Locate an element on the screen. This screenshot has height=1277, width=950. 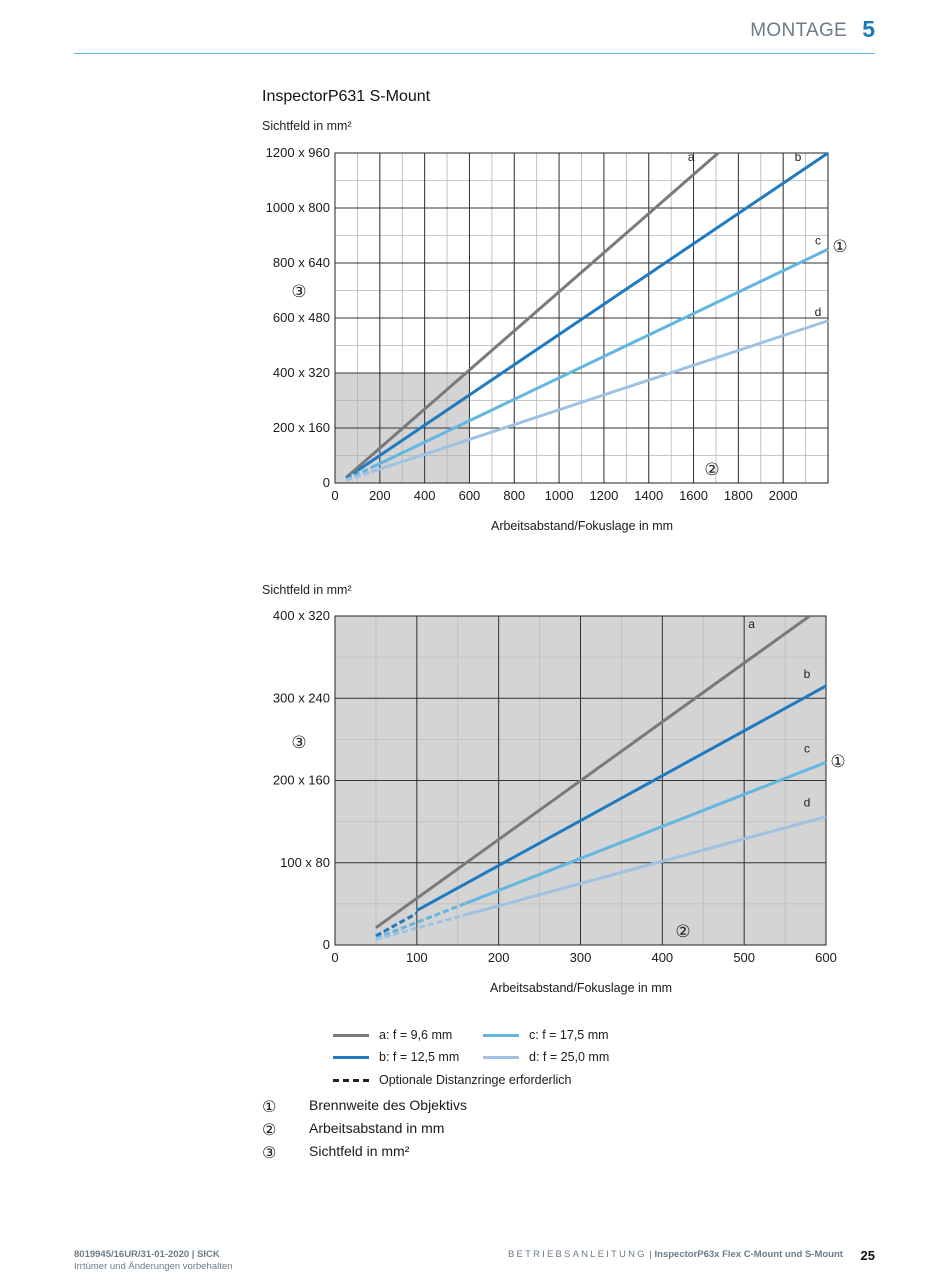
note-1-text: Brennweite des Objektivs is located at coordinates (388, 1105).